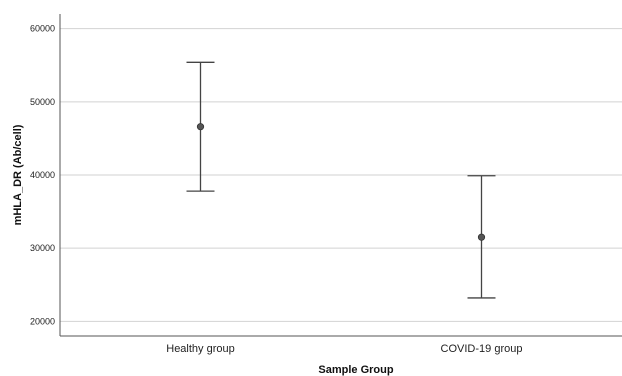 This screenshot has height=376, width=622. I want to click on y-tick-label: 40000, so click(42, 175).